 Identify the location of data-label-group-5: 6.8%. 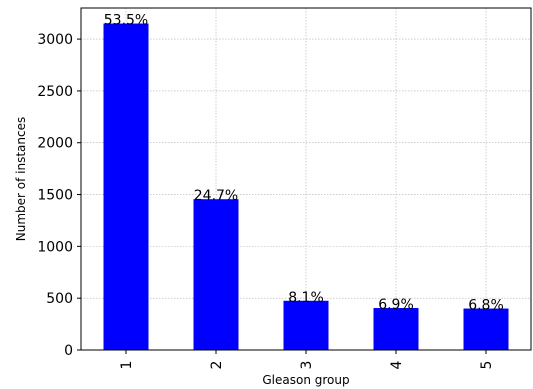
(486, 306).